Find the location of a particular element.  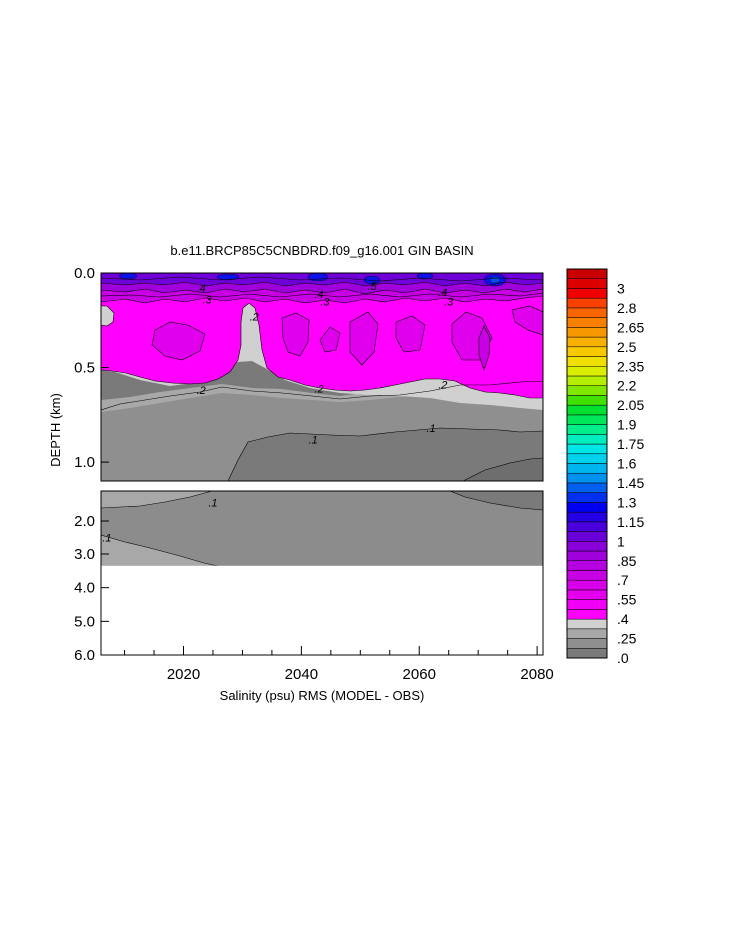

contour-lines-lower is located at coordinates (322, 529).